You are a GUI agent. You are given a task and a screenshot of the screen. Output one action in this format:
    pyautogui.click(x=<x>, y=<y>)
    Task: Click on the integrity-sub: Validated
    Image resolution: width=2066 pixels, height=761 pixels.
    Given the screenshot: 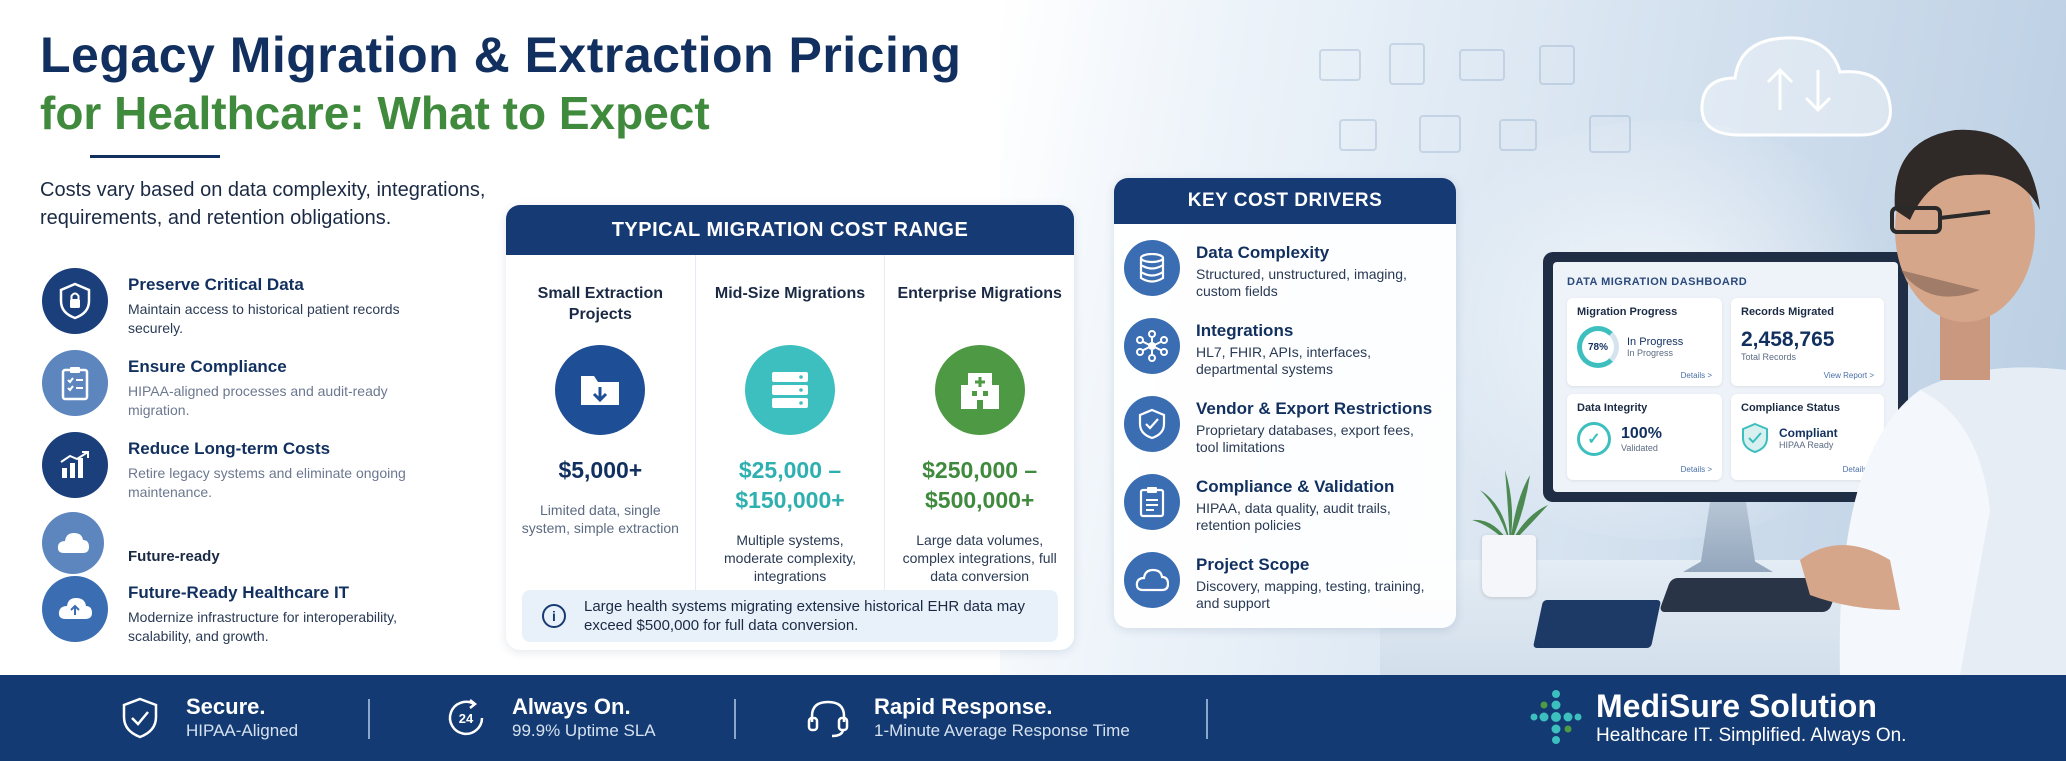 What is the action you would take?
    pyautogui.click(x=1639, y=448)
    